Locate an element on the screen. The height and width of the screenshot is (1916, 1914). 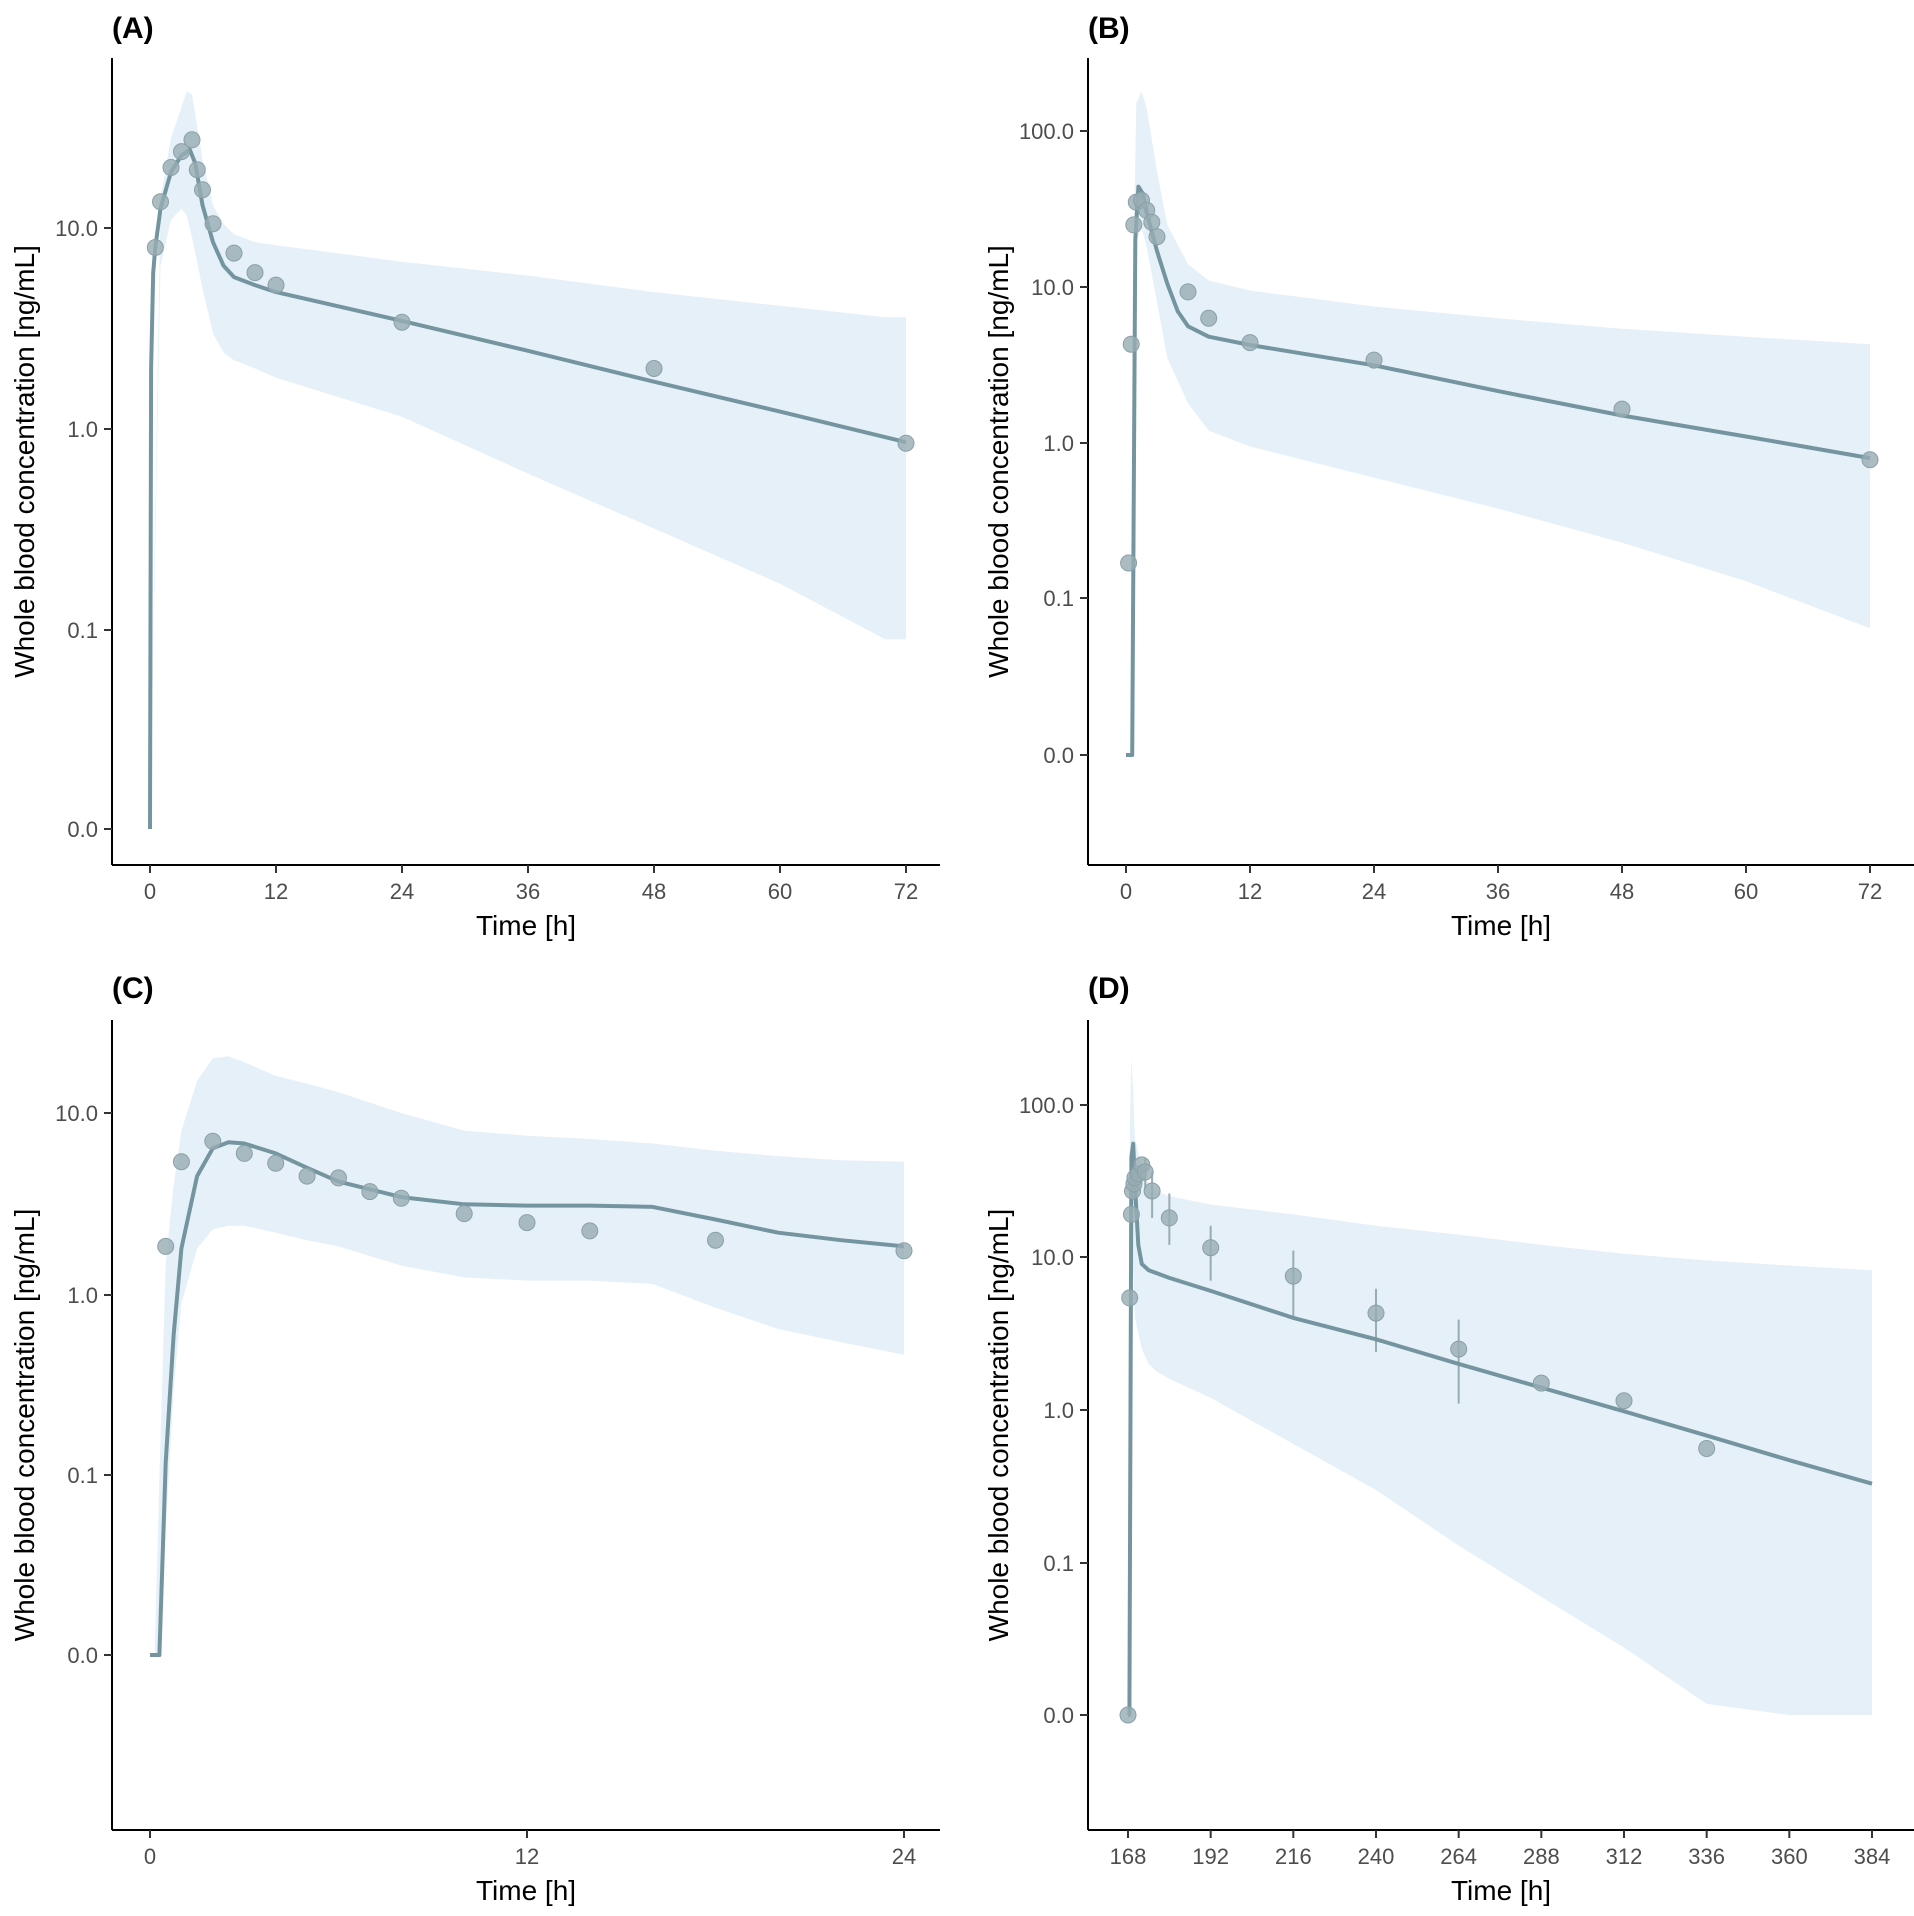
x-tick-label: 288 is located at coordinates (1541, 1856).